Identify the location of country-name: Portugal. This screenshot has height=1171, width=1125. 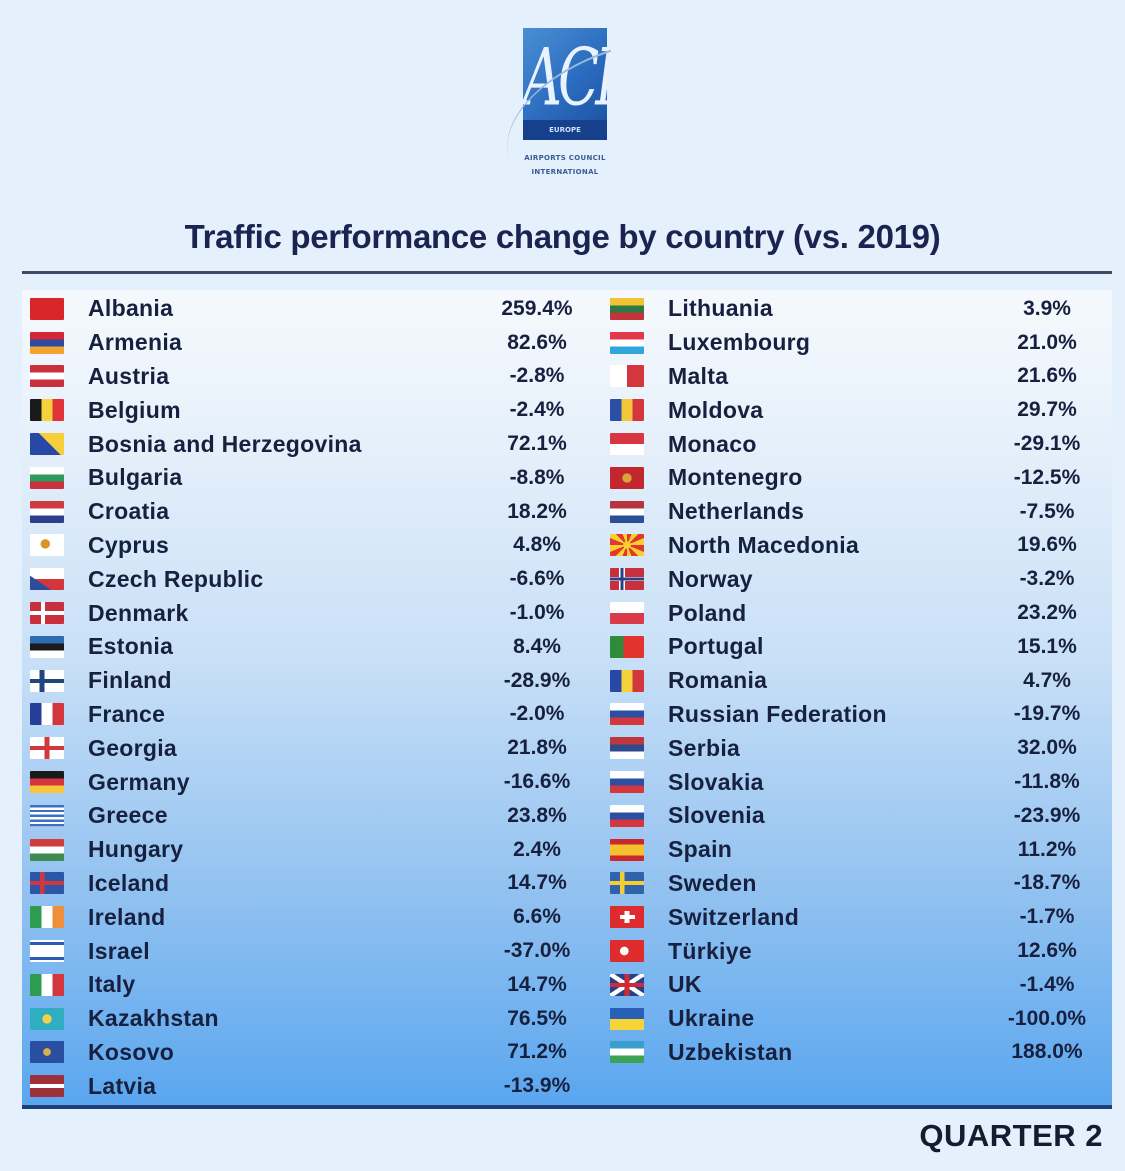
(716, 646).